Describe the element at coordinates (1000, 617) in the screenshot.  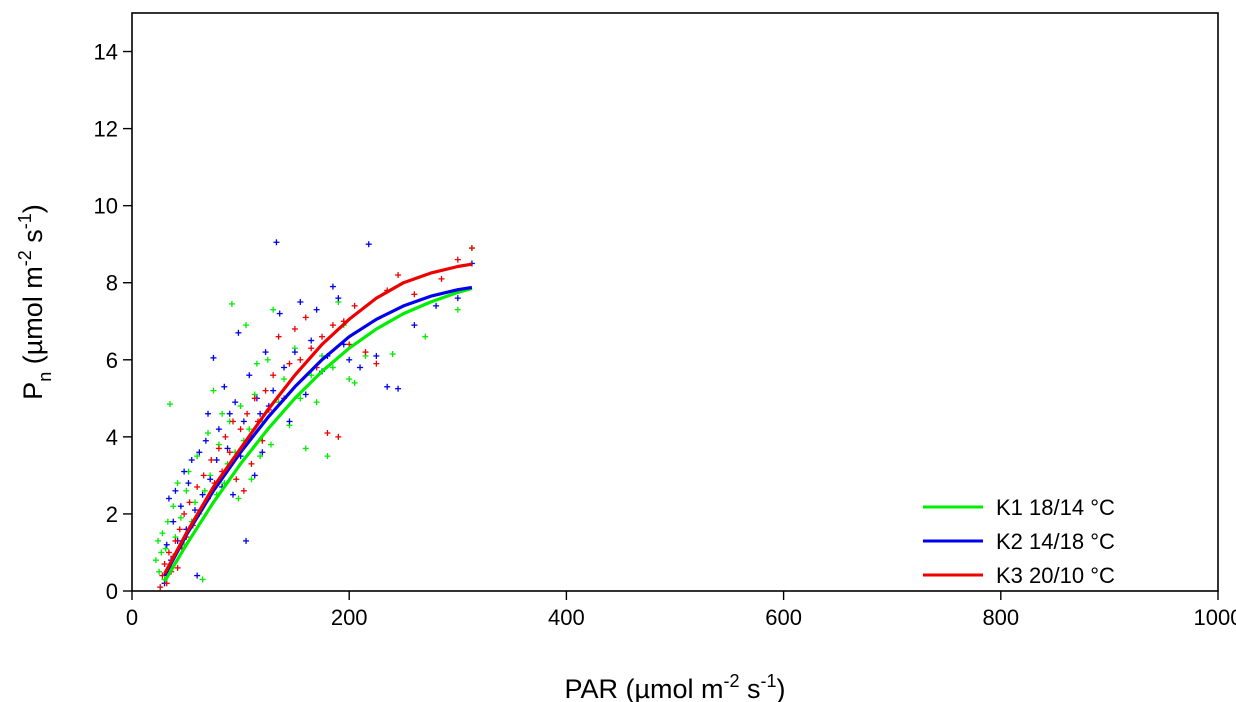
I see `x-tick-label: 800` at that location.